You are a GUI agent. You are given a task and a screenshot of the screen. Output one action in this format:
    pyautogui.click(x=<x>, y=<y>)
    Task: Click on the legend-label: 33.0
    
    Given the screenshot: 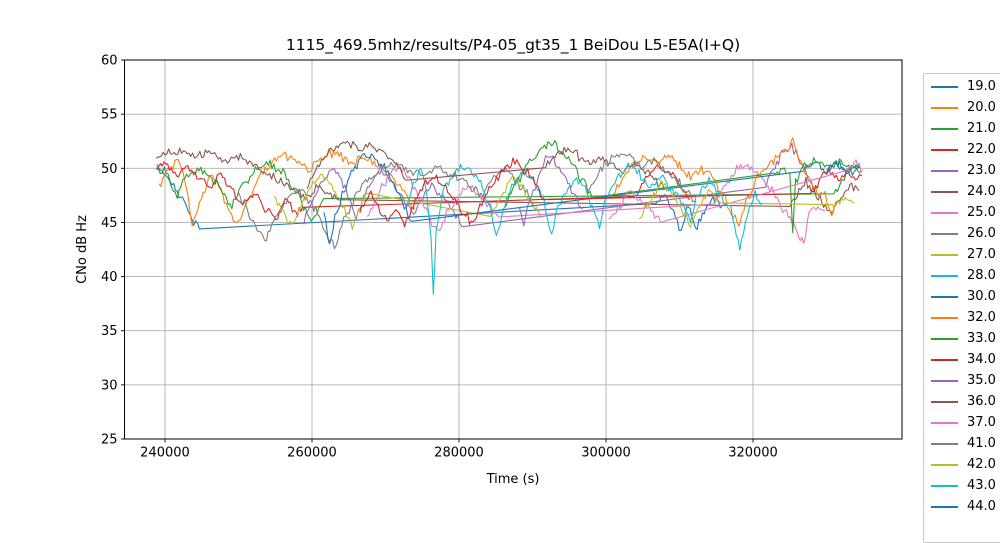 What is the action you would take?
    pyautogui.click(x=981, y=338)
    